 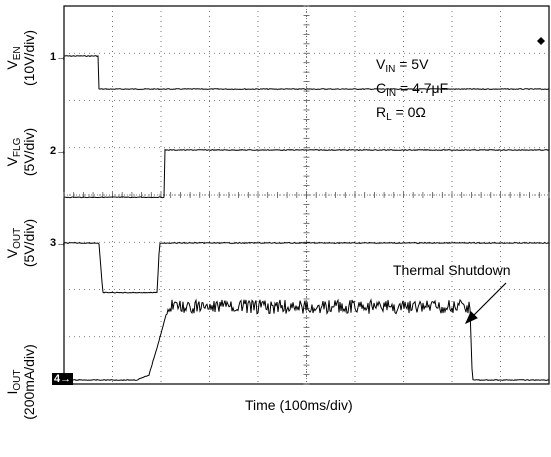 I want to click on channel-3-trace, so click(x=306, y=267).